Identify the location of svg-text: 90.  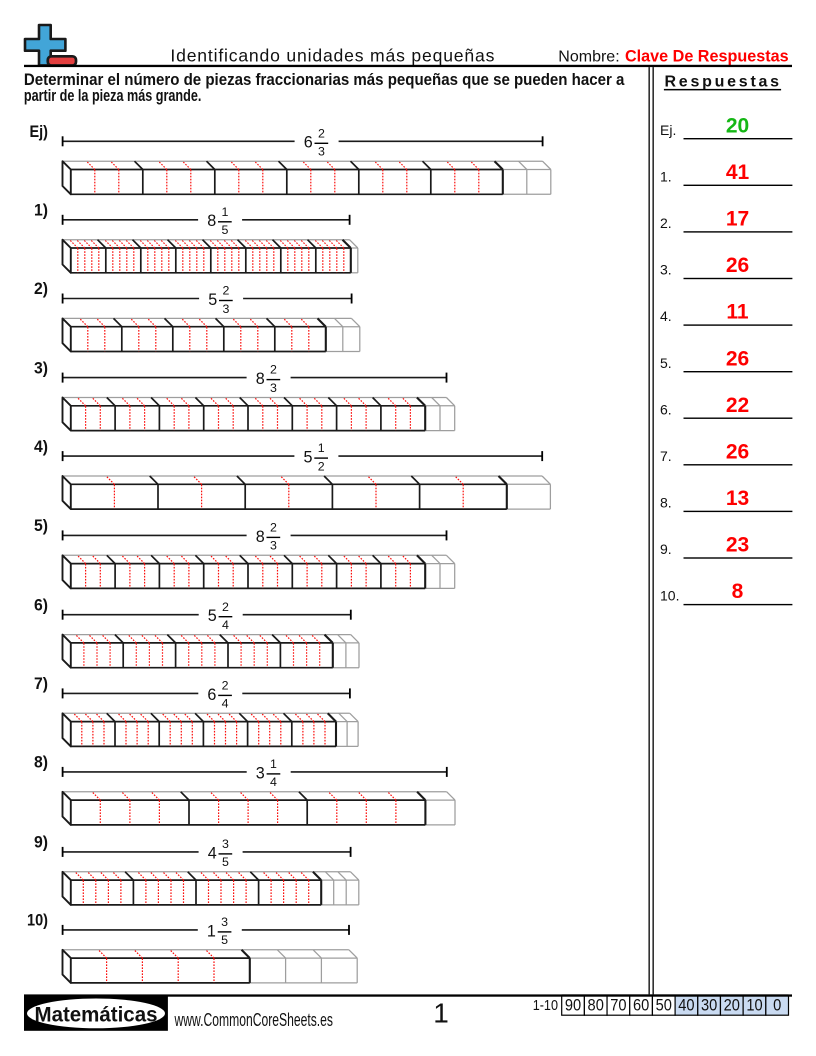
(573, 1006).